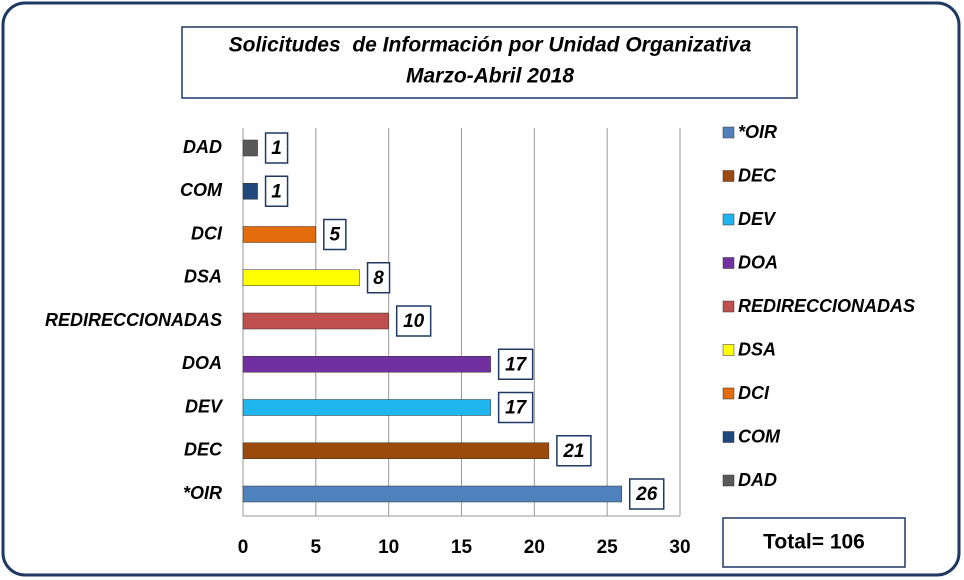 Image resolution: width=964 pixels, height=580 pixels. I want to click on value-label: 5, so click(335, 235).